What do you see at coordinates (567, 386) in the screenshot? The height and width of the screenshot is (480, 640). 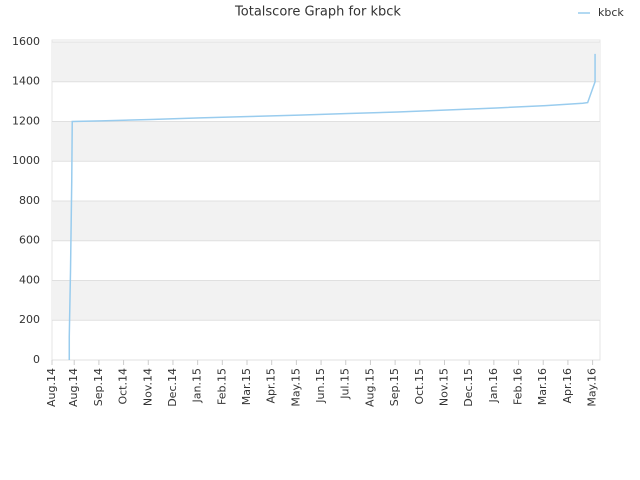 I see `x-tick-label: Apr.16` at bounding box center [567, 386].